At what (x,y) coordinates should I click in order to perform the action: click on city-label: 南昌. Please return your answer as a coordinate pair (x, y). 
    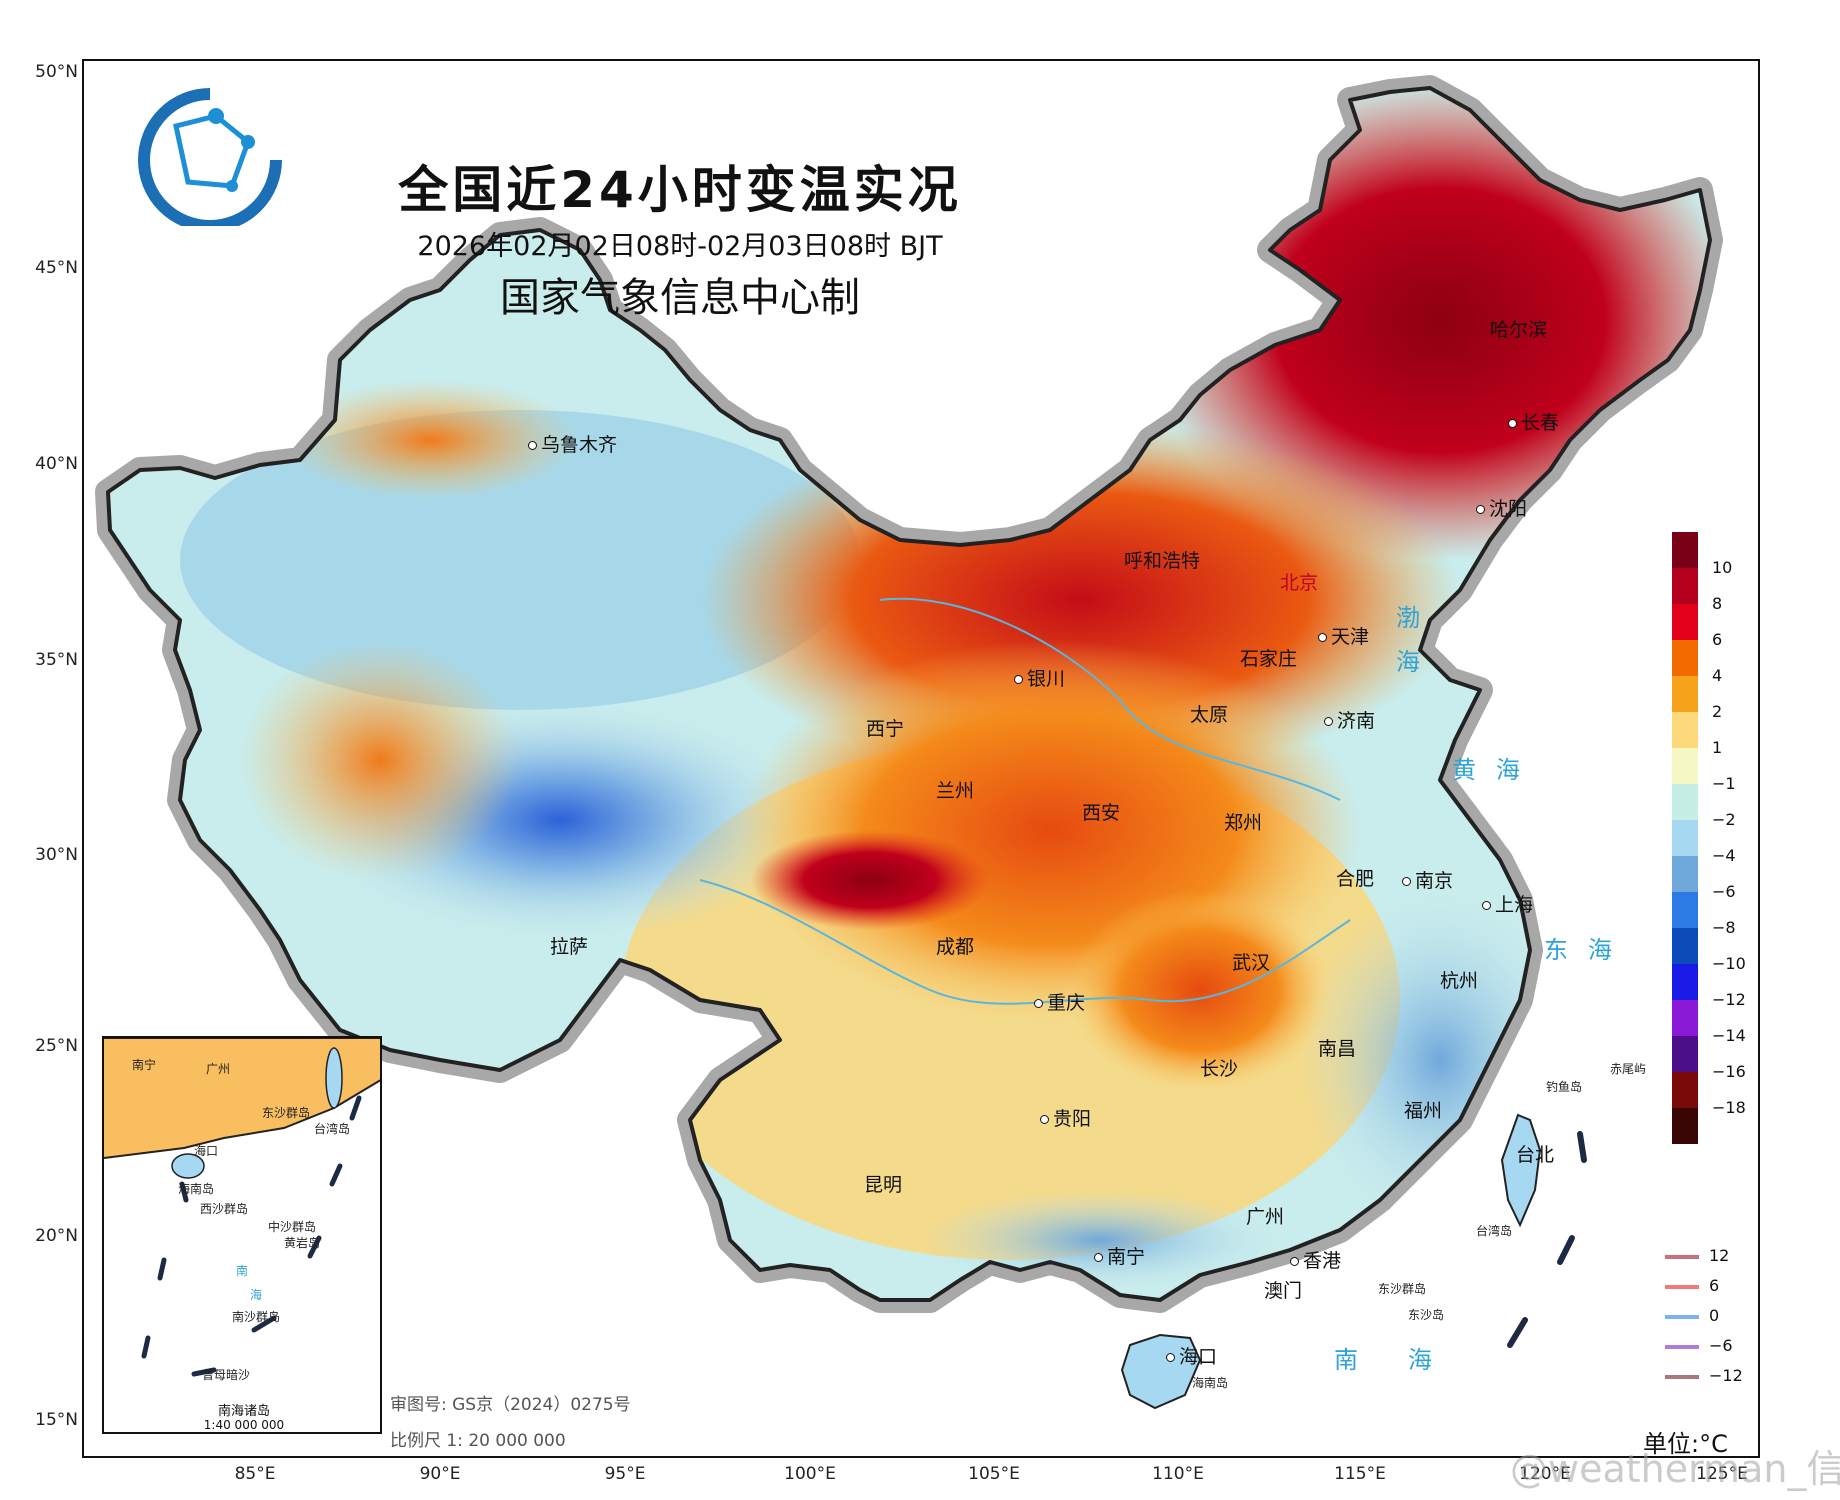
    Looking at the image, I should click on (1337, 1049).